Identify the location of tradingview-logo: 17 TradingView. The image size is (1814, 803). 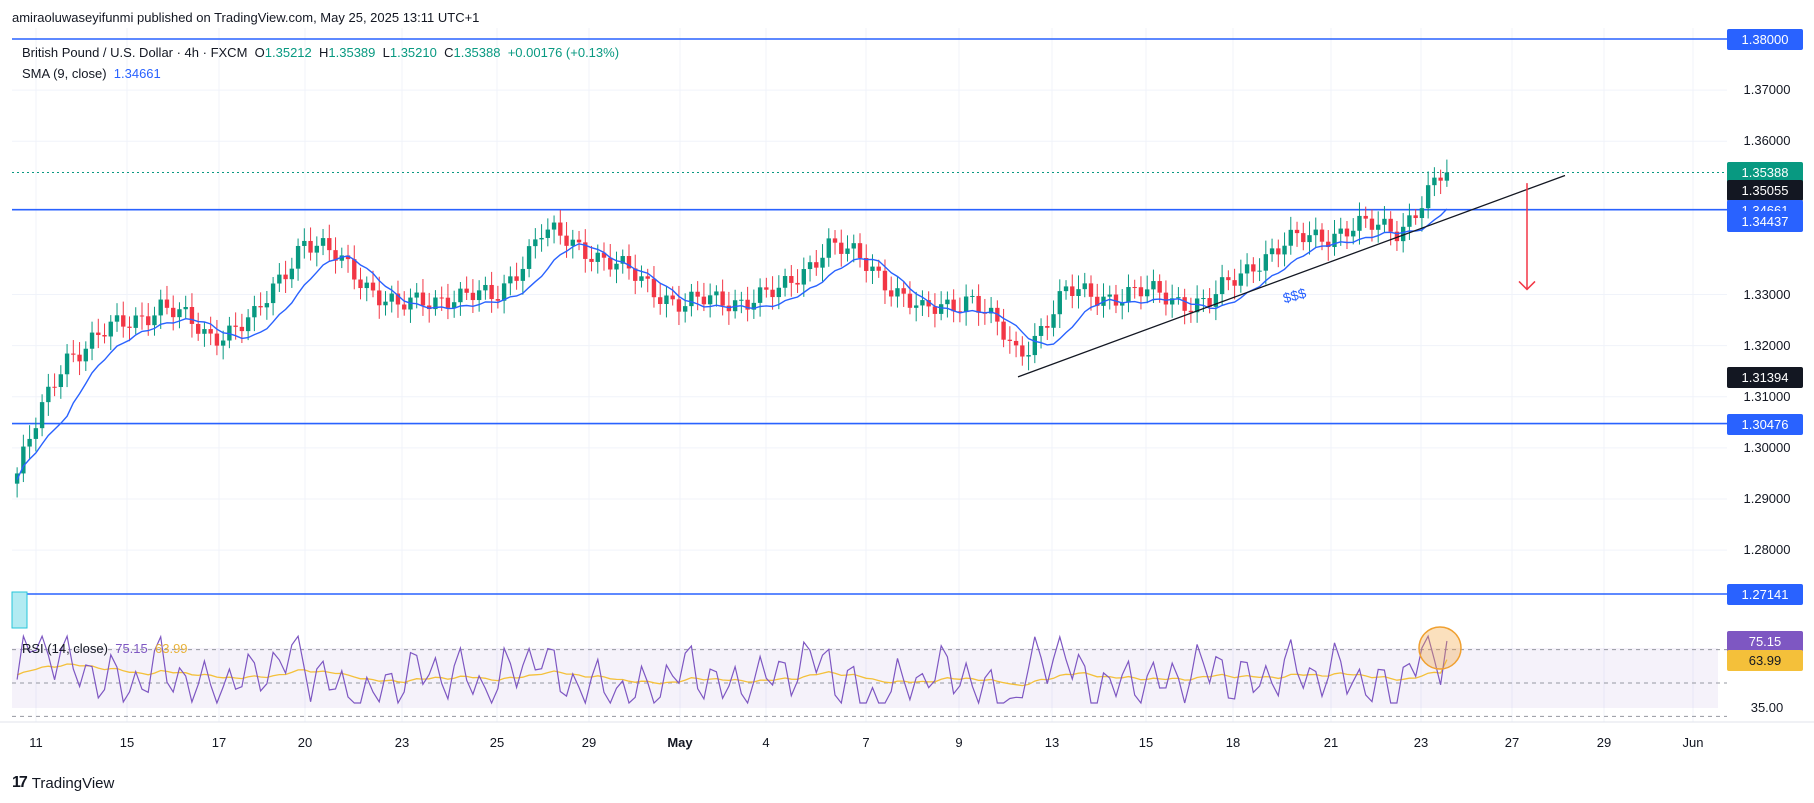
(63, 783).